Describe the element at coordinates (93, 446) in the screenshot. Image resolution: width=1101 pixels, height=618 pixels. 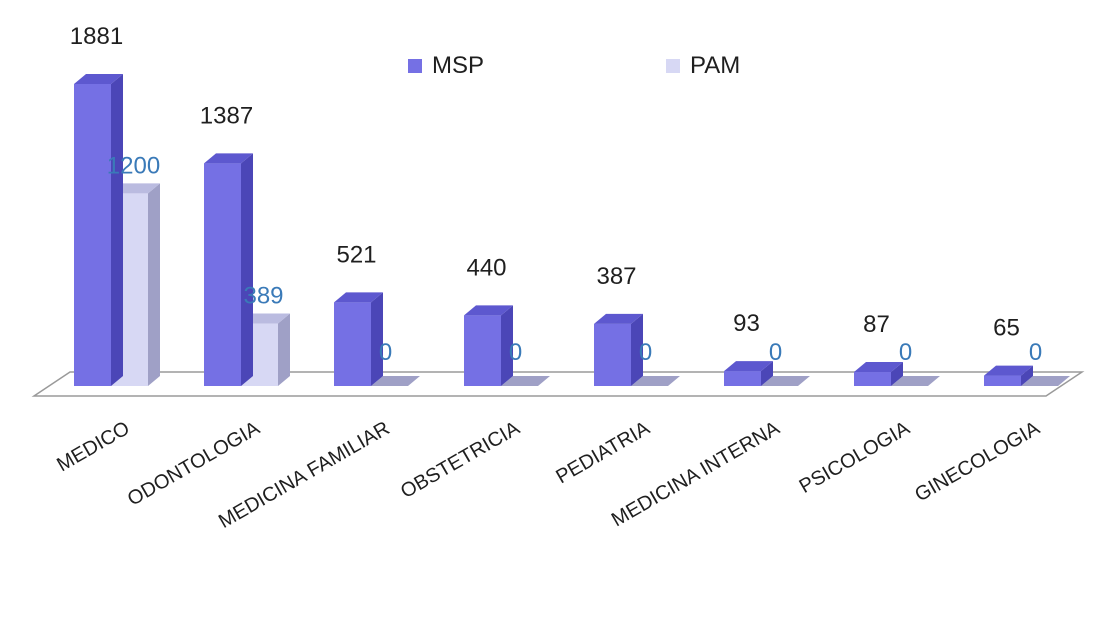
I see `category-label-0: MEDICO` at that location.